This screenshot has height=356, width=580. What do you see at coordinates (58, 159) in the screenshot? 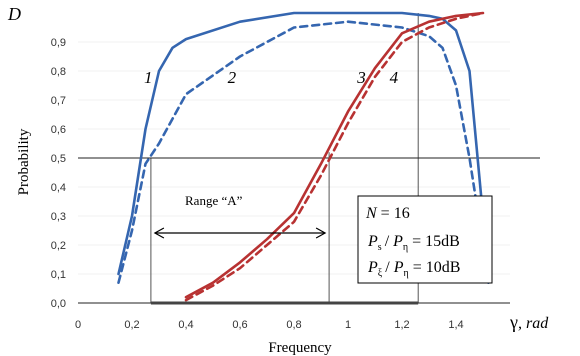
I see `y-tick-label: 0,5` at bounding box center [58, 159].